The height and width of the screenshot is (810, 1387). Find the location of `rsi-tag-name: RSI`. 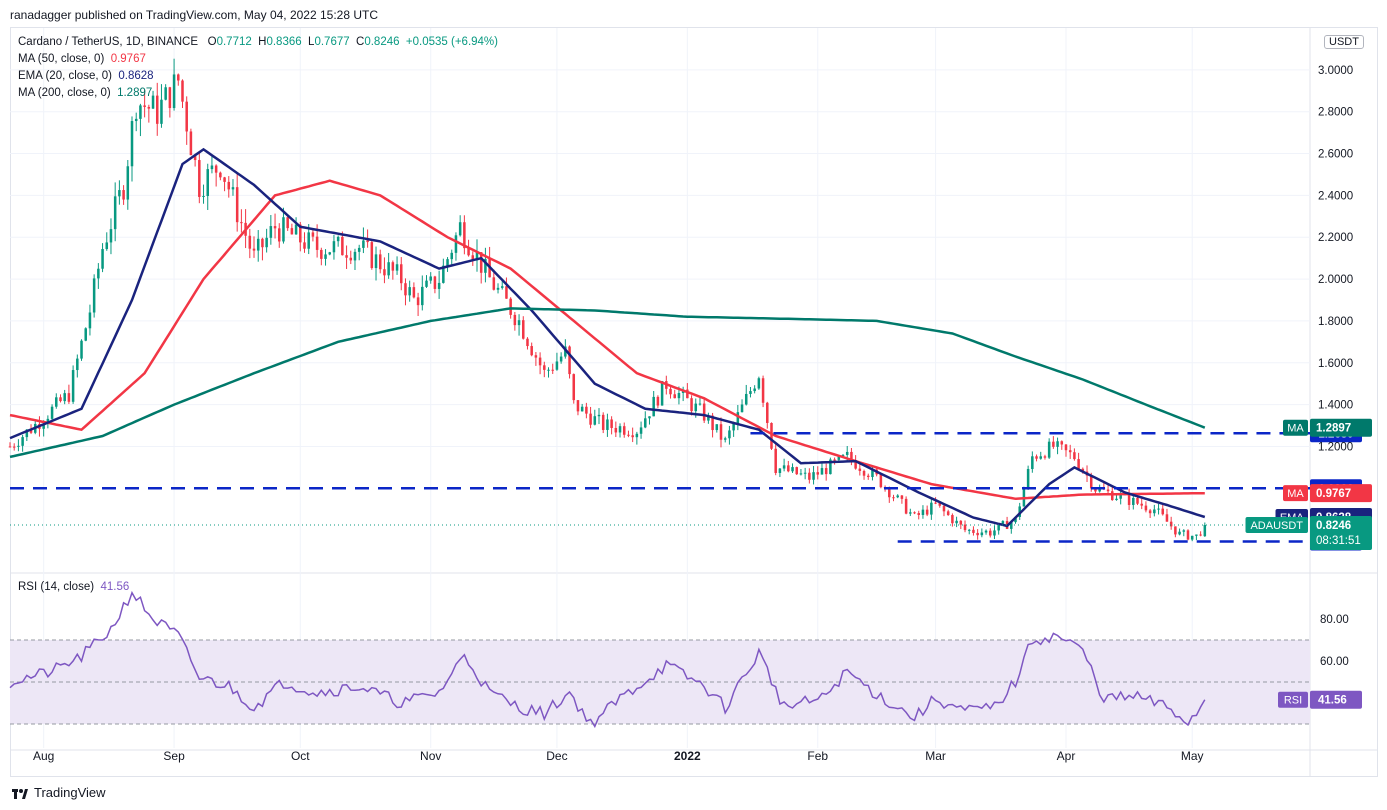

rsi-tag-name: RSI is located at coordinates (1293, 701).